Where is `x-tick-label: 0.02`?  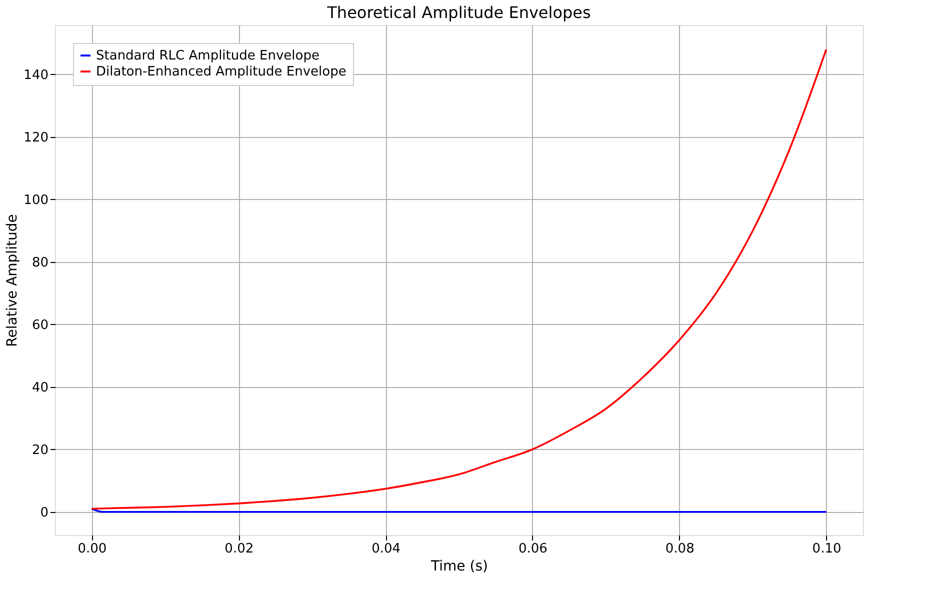 x-tick-label: 0.02 is located at coordinates (239, 549).